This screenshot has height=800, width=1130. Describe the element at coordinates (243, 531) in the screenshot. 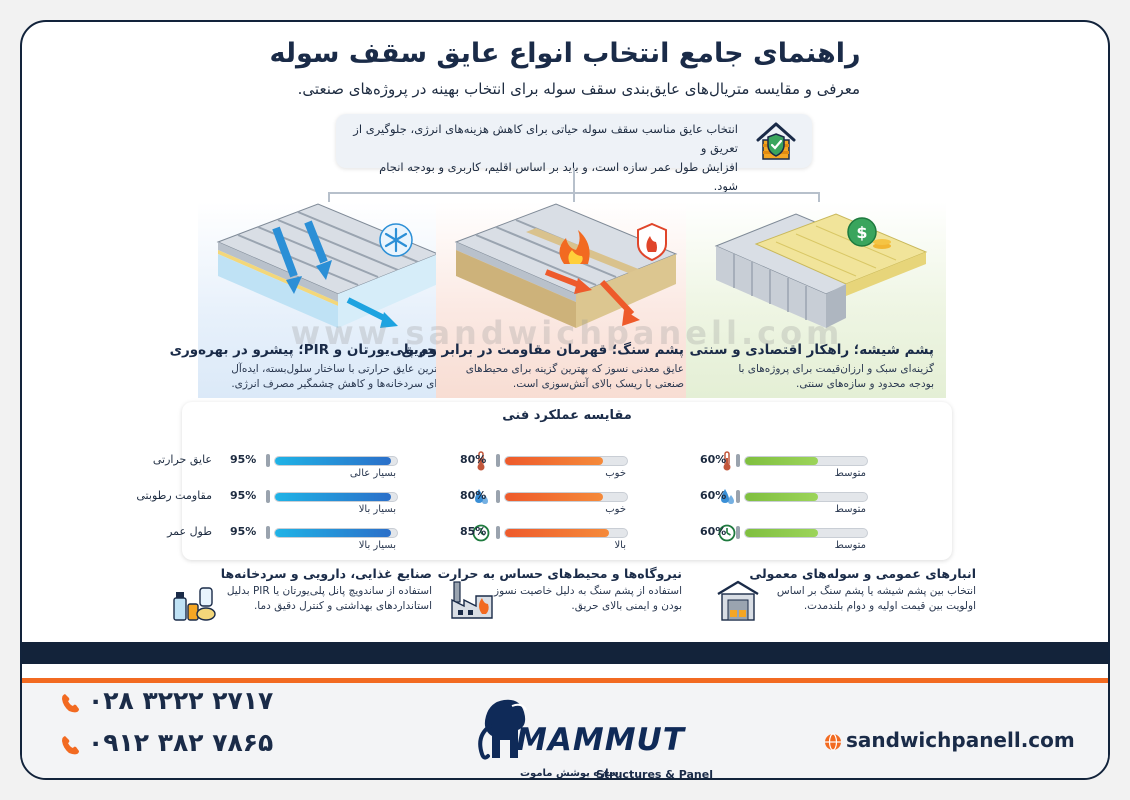

I see `pu-lifespan-percent: 95%` at that location.